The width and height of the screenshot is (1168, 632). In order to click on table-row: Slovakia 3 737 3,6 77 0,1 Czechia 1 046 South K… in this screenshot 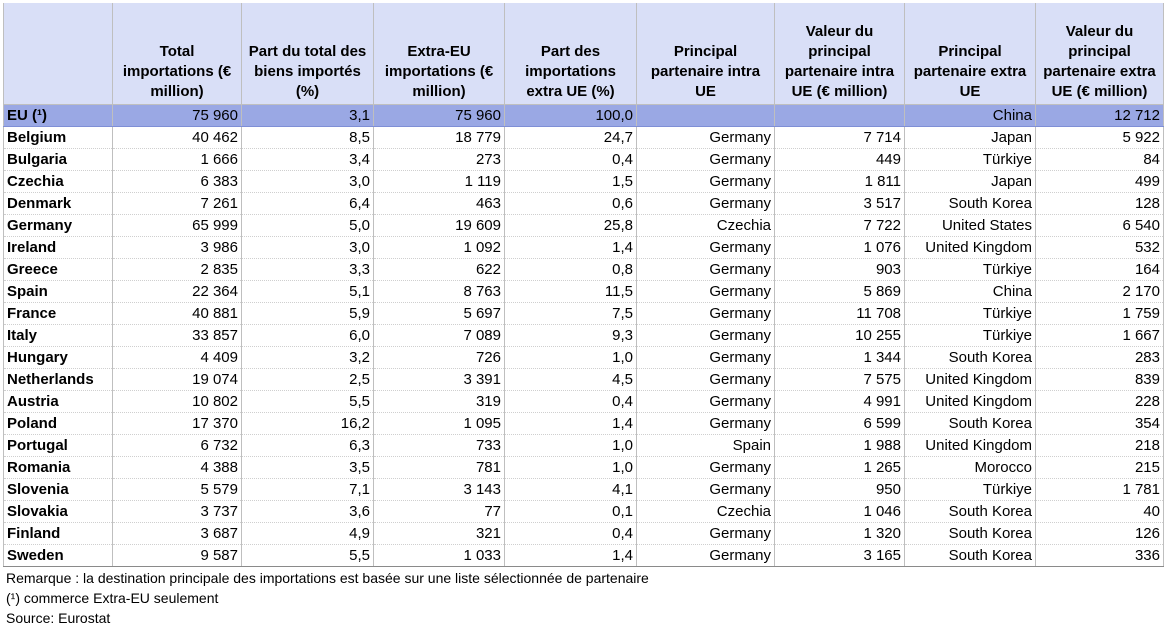, I will do `click(583, 511)`.